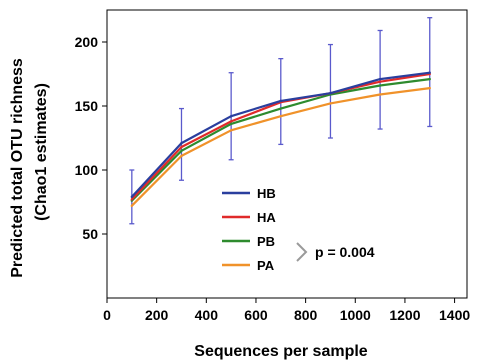 The image size is (479, 360). Describe the element at coordinates (266, 241) in the screenshot. I see `legend-label-pb: PB` at that location.